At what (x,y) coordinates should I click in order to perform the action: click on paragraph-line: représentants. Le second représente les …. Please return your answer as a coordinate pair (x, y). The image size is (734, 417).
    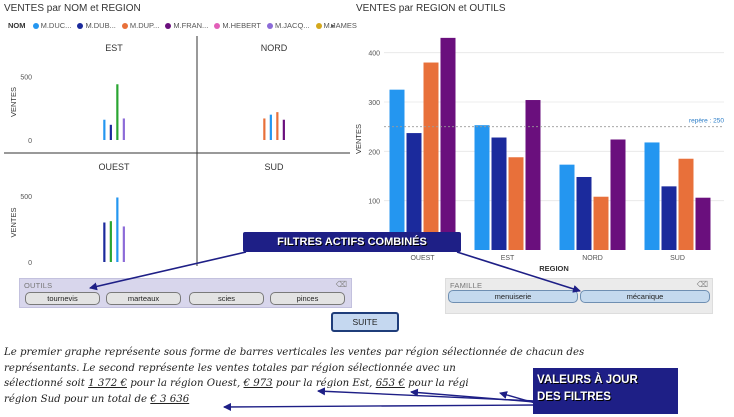
    Looking at the image, I should click on (230, 368).